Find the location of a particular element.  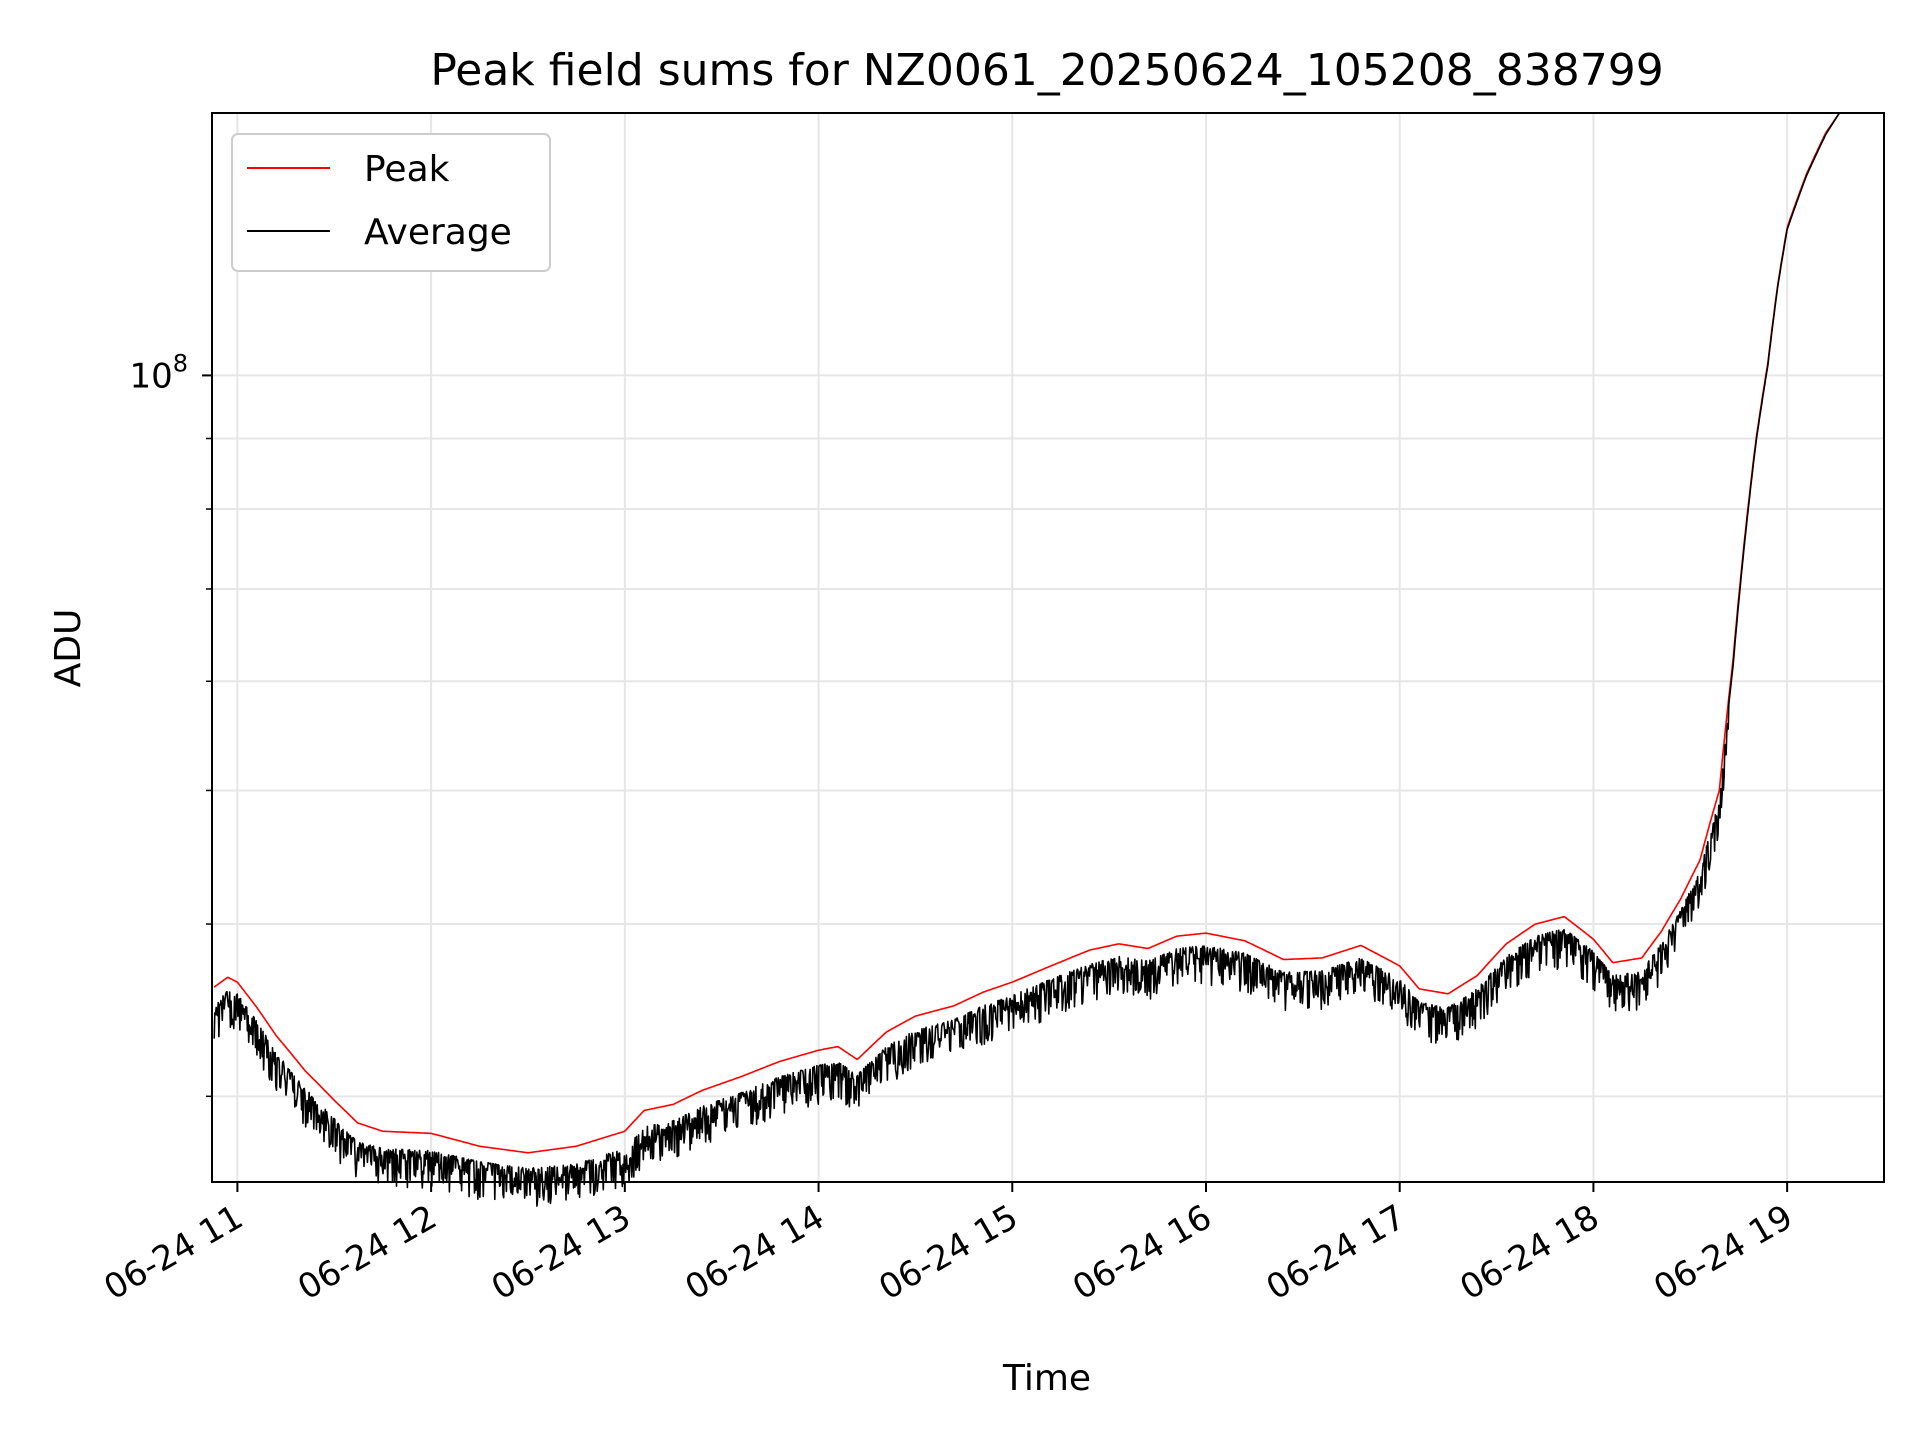

x-axis-label: Time is located at coordinates (1046, 1378).